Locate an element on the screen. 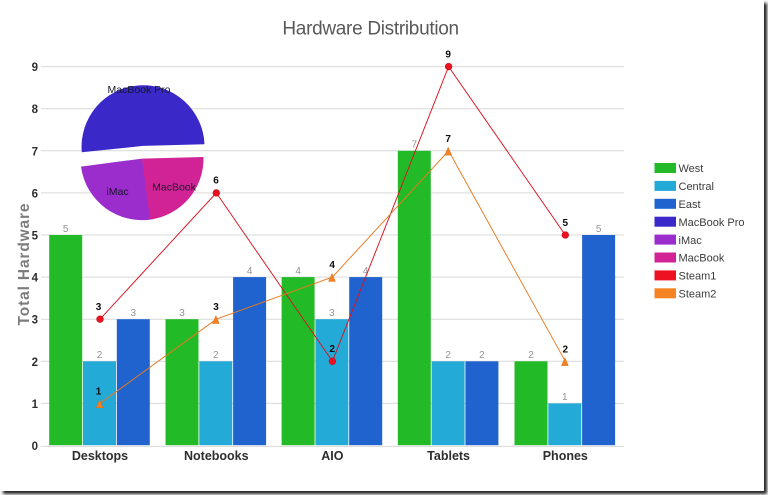 This screenshot has width=768, height=495. svg-text: Steam2 is located at coordinates (698, 295).